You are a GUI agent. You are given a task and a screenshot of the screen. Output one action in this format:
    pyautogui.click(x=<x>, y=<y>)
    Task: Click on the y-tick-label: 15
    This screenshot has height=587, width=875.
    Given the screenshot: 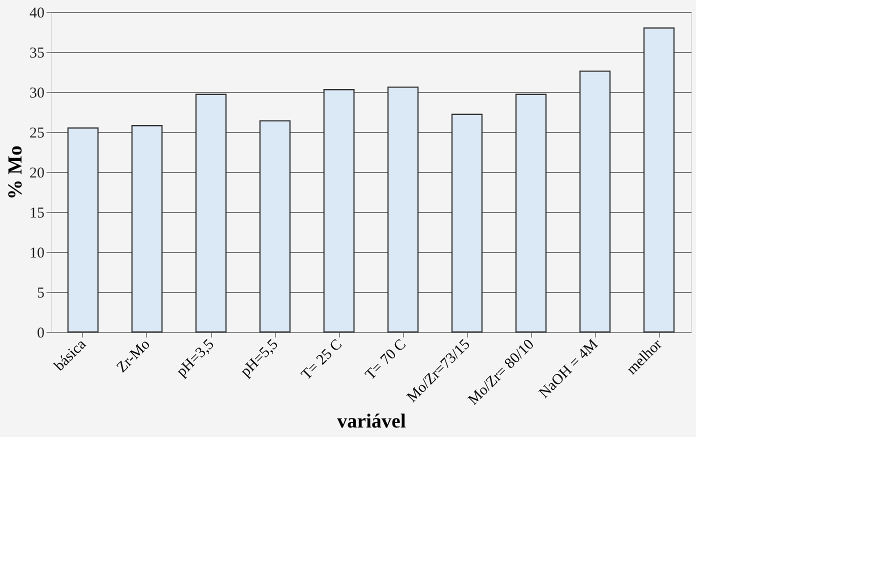 What is the action you would take?
    pyautogui.click(x=37, y=214)
    